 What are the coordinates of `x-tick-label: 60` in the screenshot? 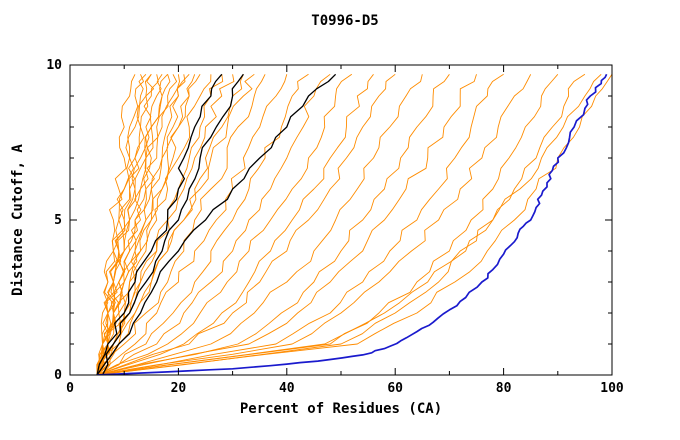 It's located at (395, 388).